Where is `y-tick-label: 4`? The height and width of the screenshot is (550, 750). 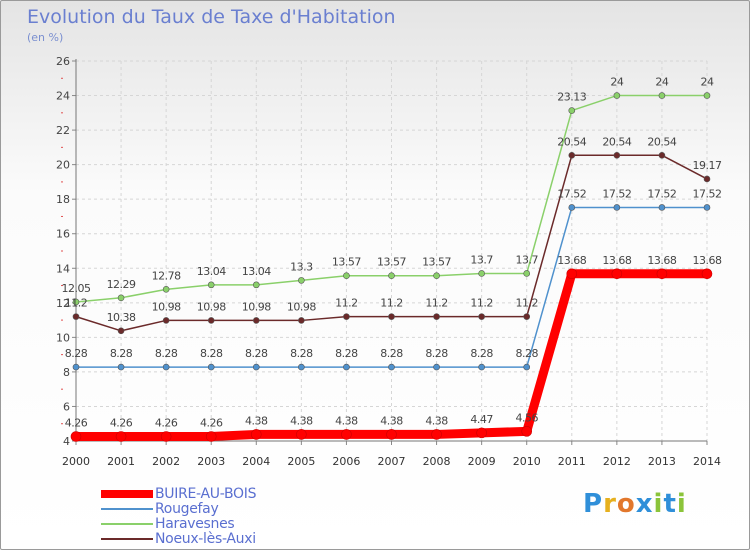
y-tick-label: 4 is located at coordinates (66, 441).